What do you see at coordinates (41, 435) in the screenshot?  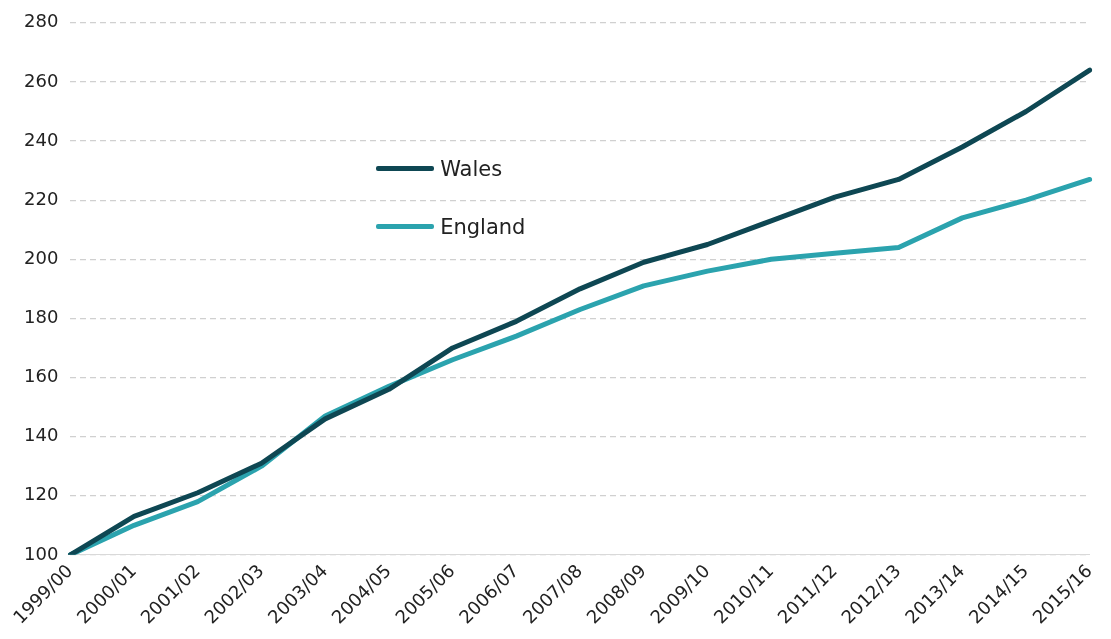 I see `y-tick-label: 140` at bounding box center [41, 435].